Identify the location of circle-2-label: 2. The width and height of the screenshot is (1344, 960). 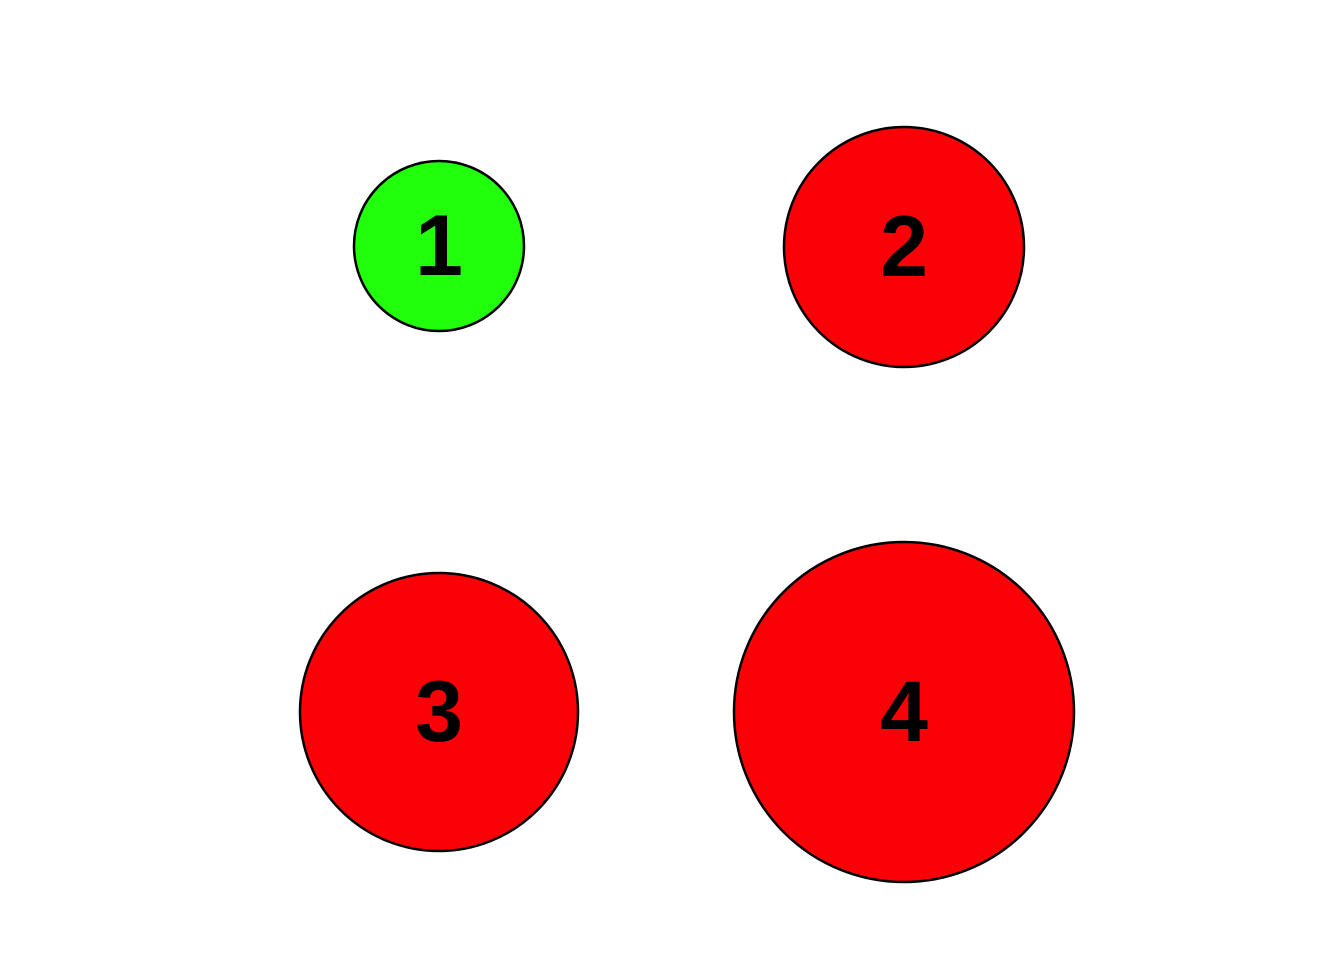
(904, 247).